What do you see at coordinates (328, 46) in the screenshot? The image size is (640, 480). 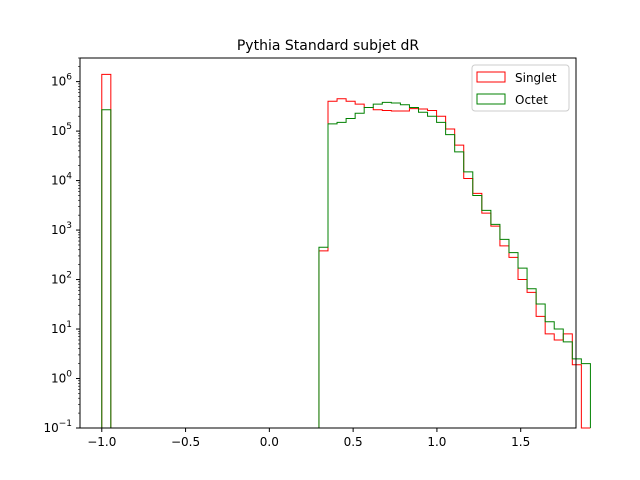 I see `chart-title: Pythia Standard subjet dR` at bounding box center [328, 46].